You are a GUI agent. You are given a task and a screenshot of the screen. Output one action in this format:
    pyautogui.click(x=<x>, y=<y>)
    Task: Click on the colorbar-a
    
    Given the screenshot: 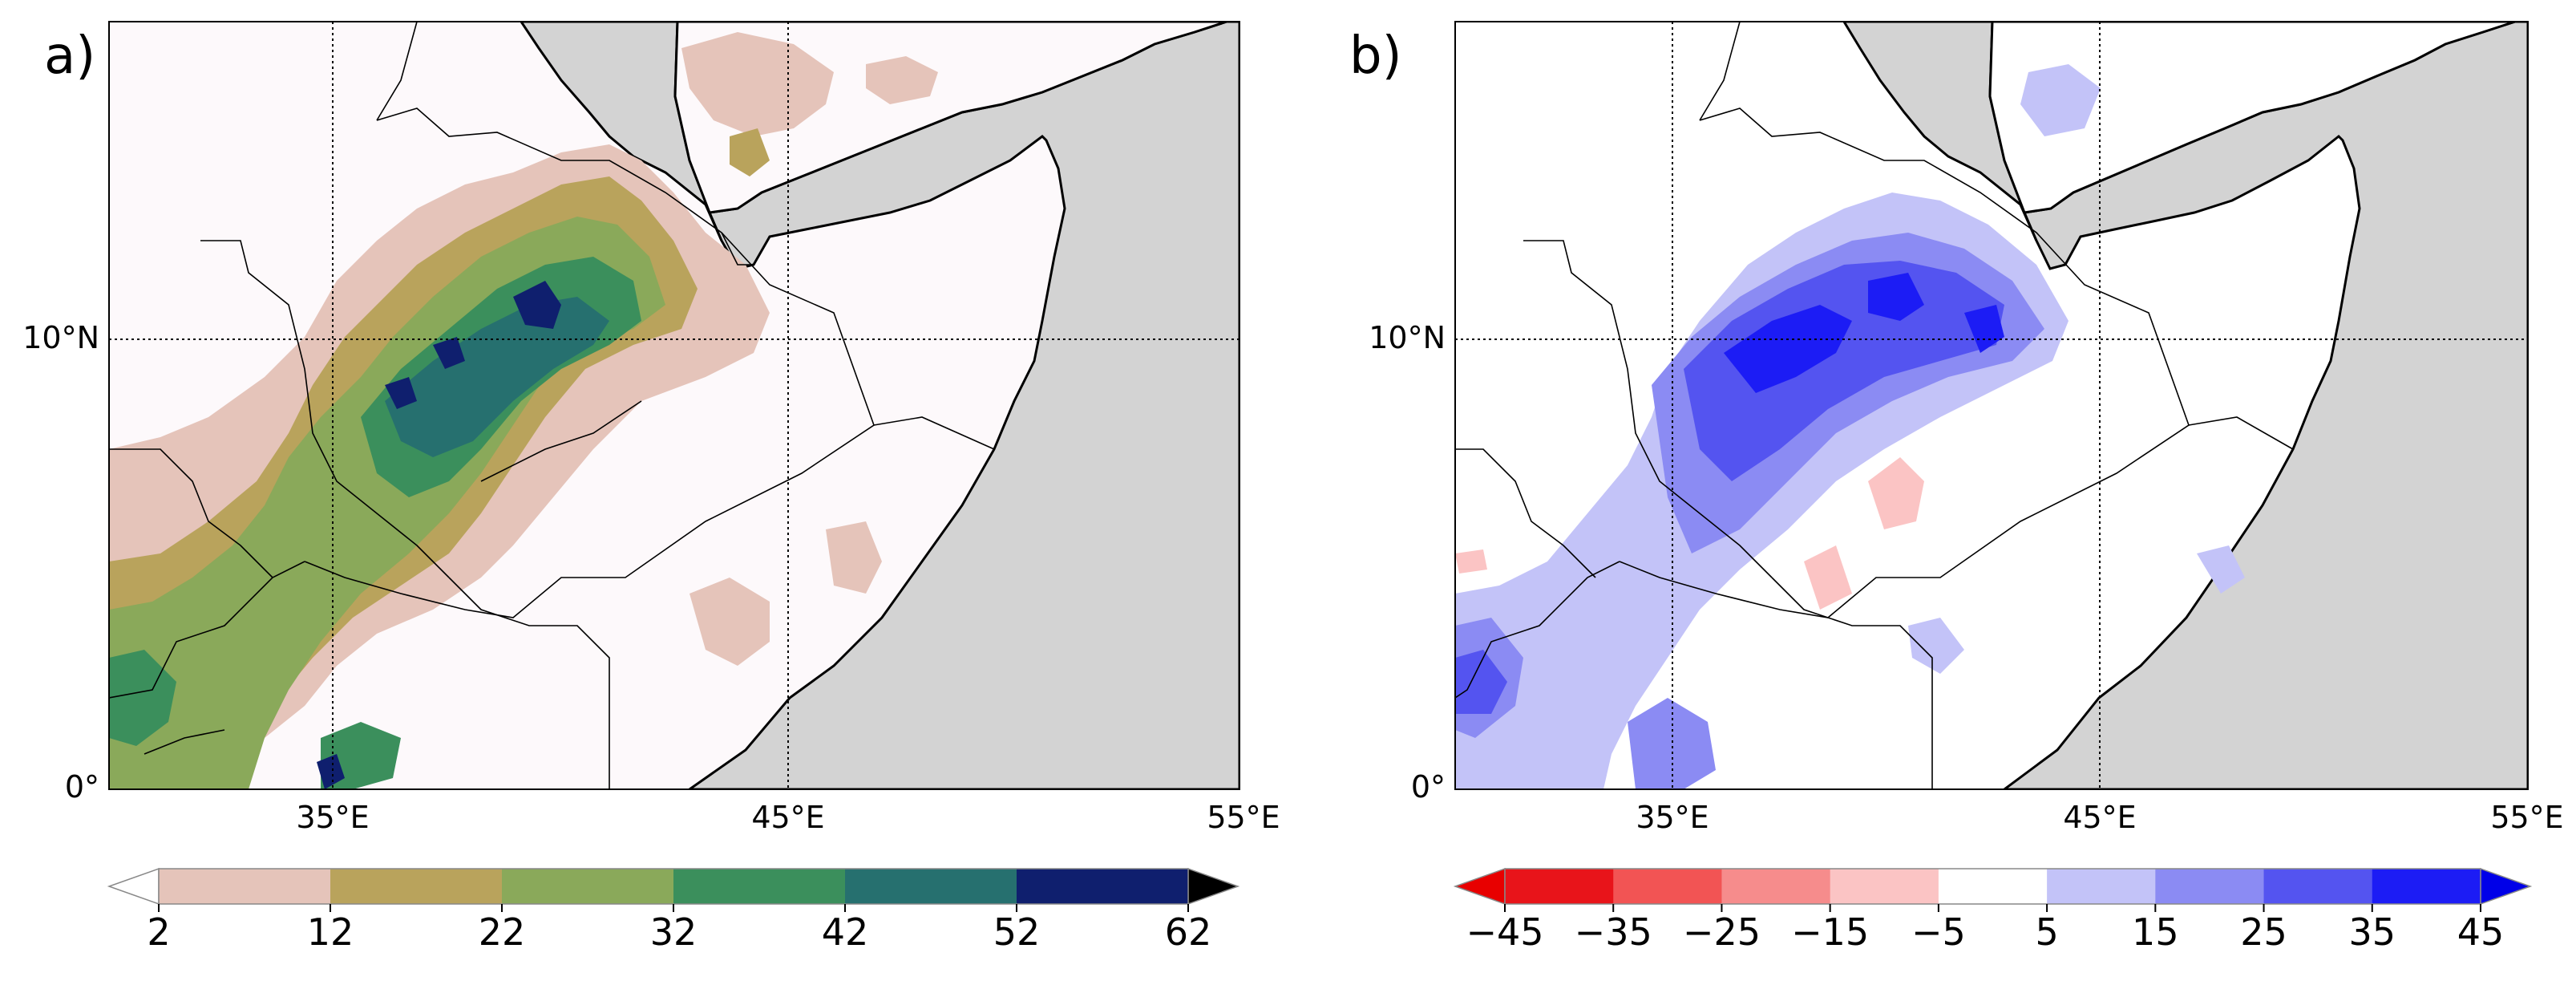 What is the action you would take?
    pyautogui.click(x=673, y=890)
    